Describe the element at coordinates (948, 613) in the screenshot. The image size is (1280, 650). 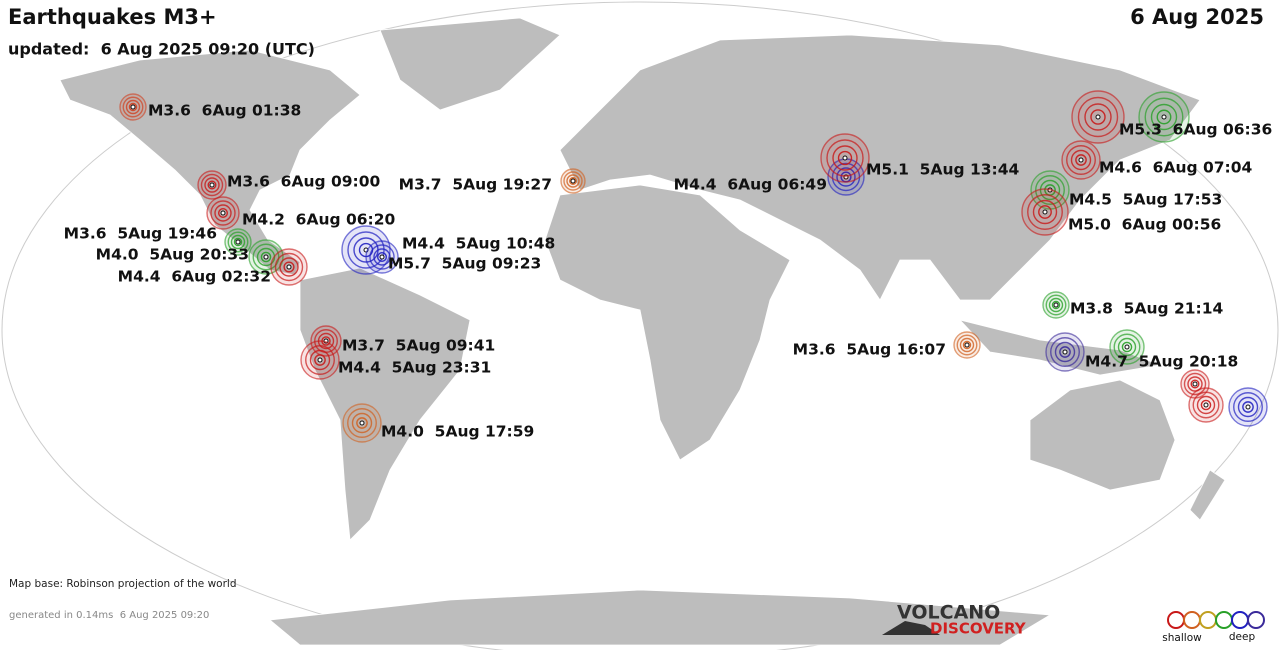
I see `logo-line1: VOLCANO` at that location.